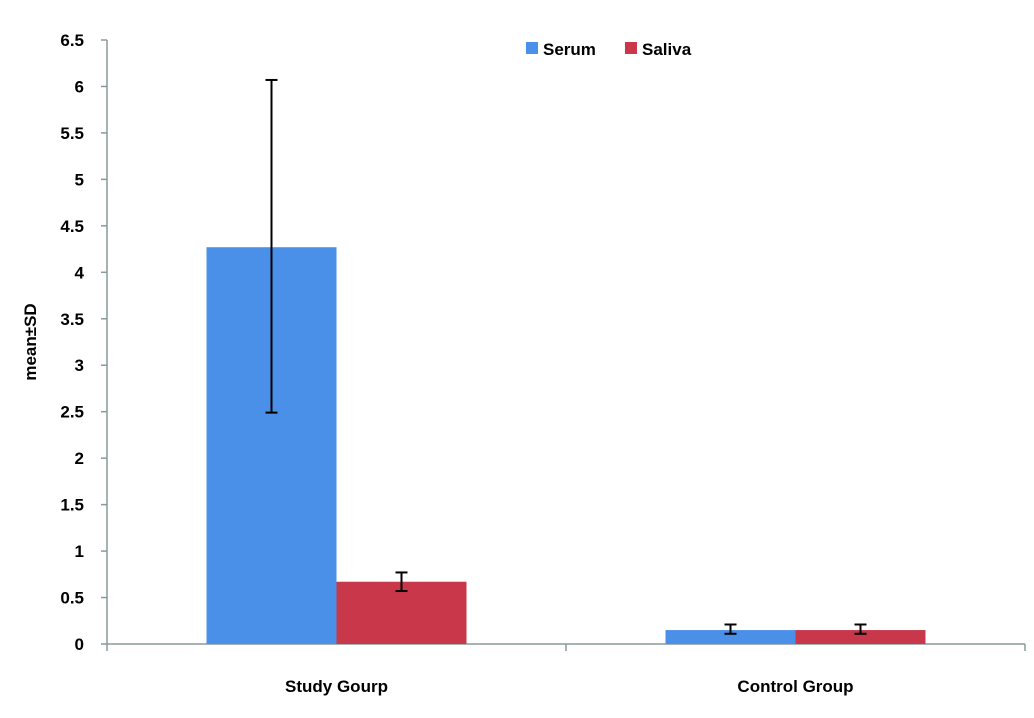 The image size is (1034, 718). Describe the element at coordinates (532, 48) in the screenshot. I see `legend-swatch-serum` at that location.